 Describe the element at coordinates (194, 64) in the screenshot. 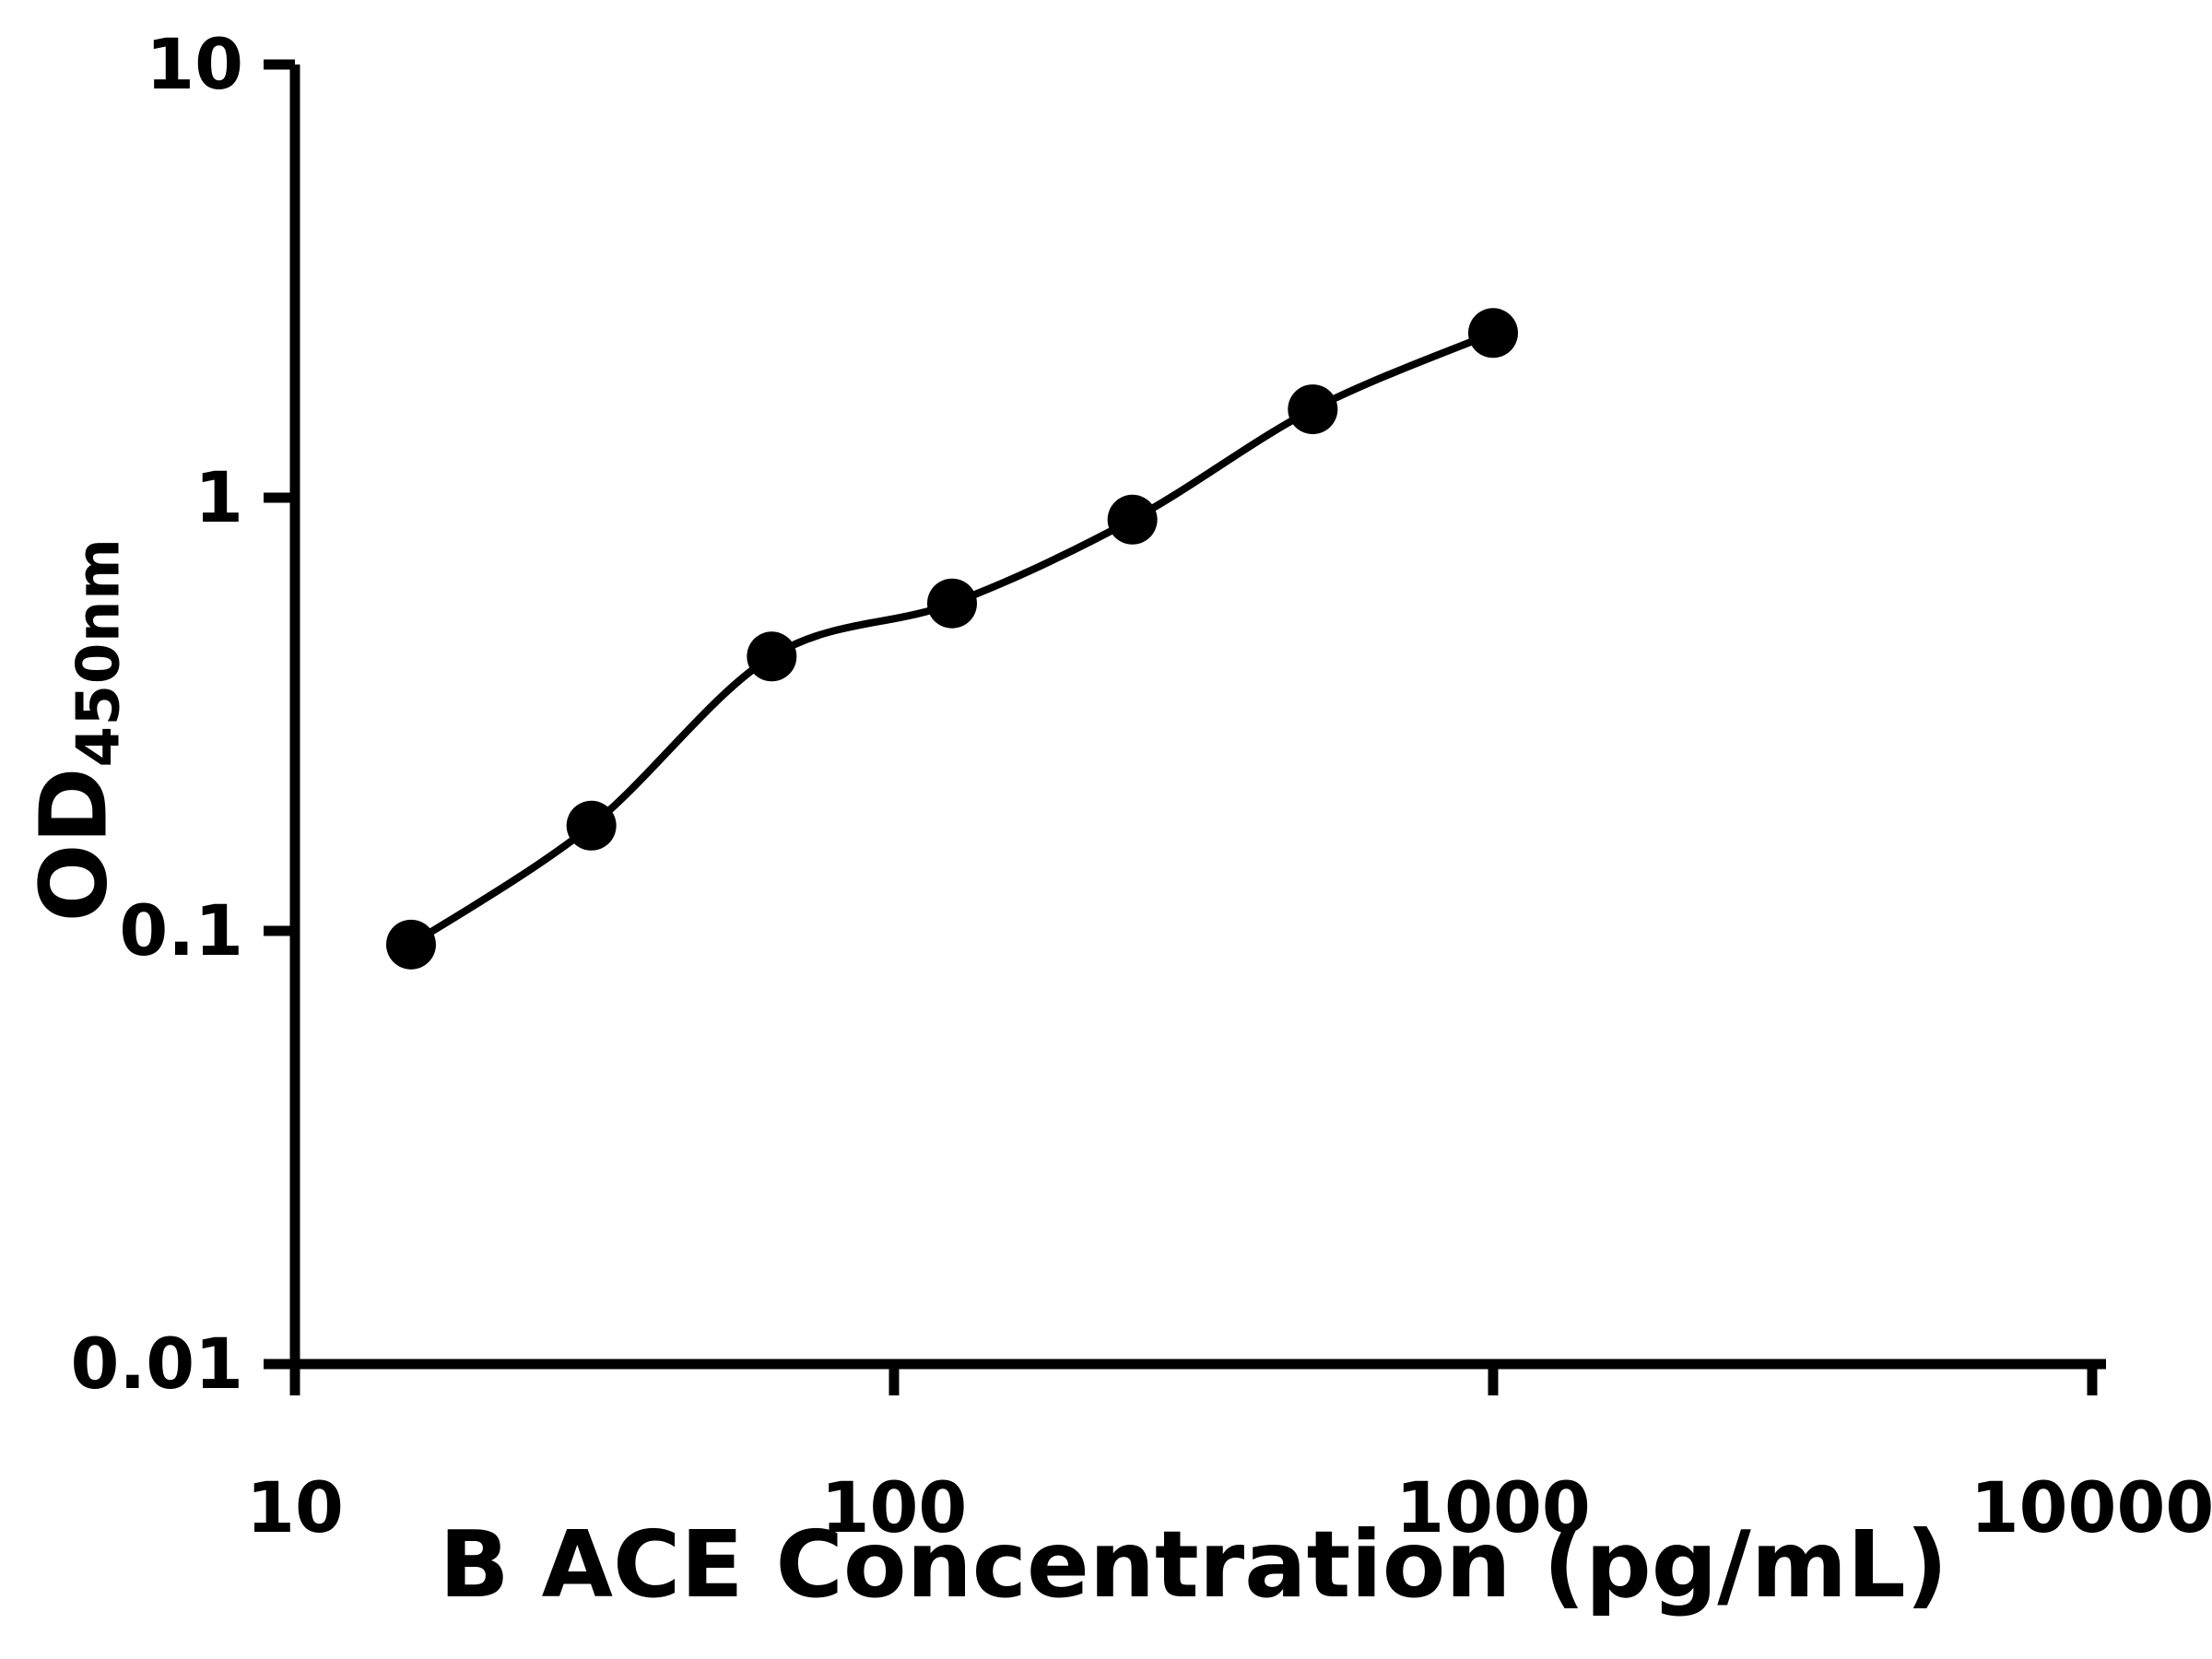

I see `y-tick-label: 10` at that location.